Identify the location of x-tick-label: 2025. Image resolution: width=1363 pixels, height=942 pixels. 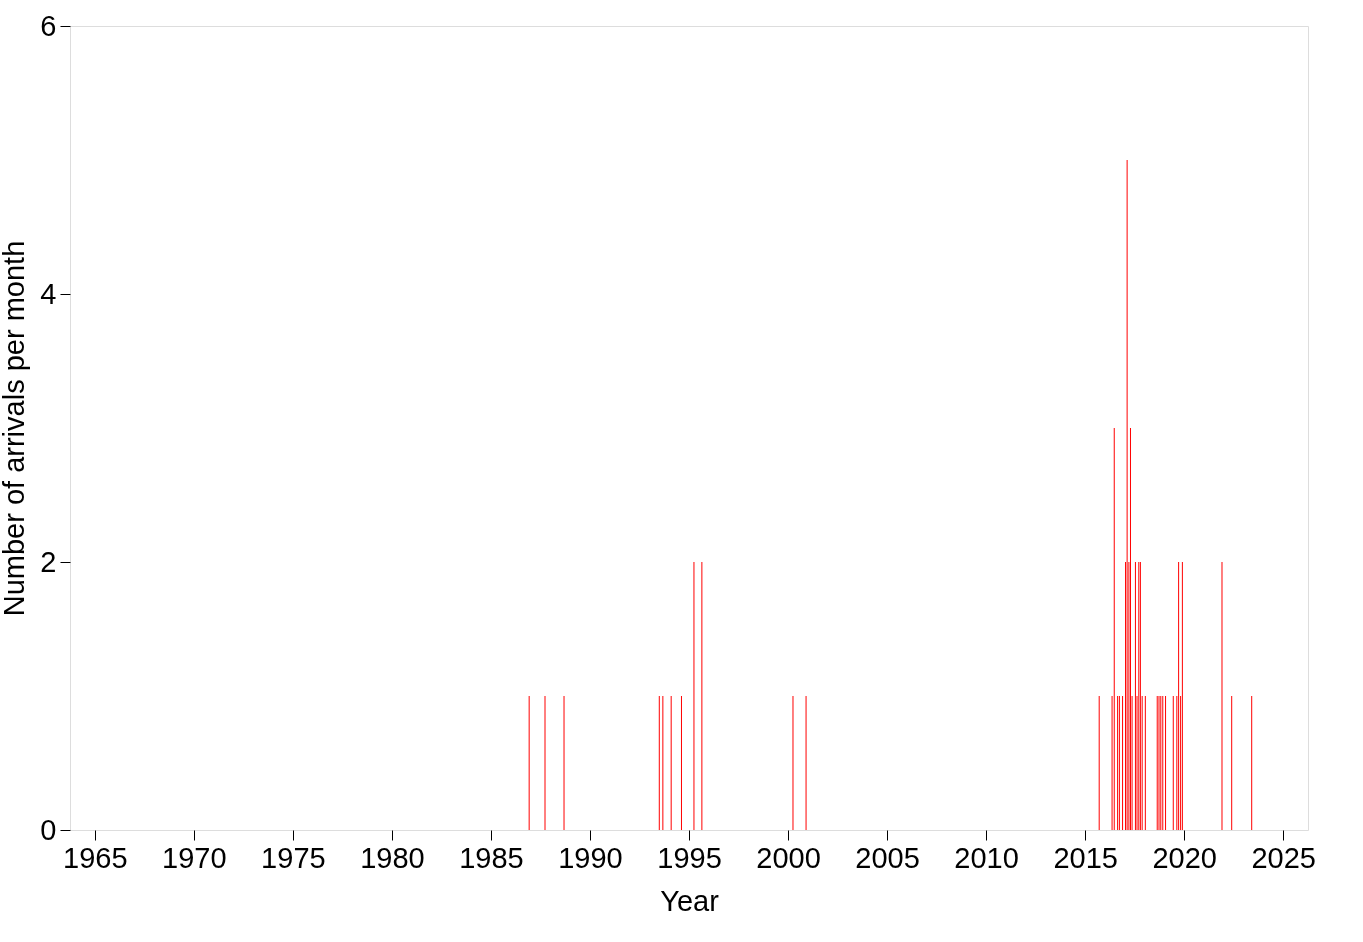
(1283, 857).